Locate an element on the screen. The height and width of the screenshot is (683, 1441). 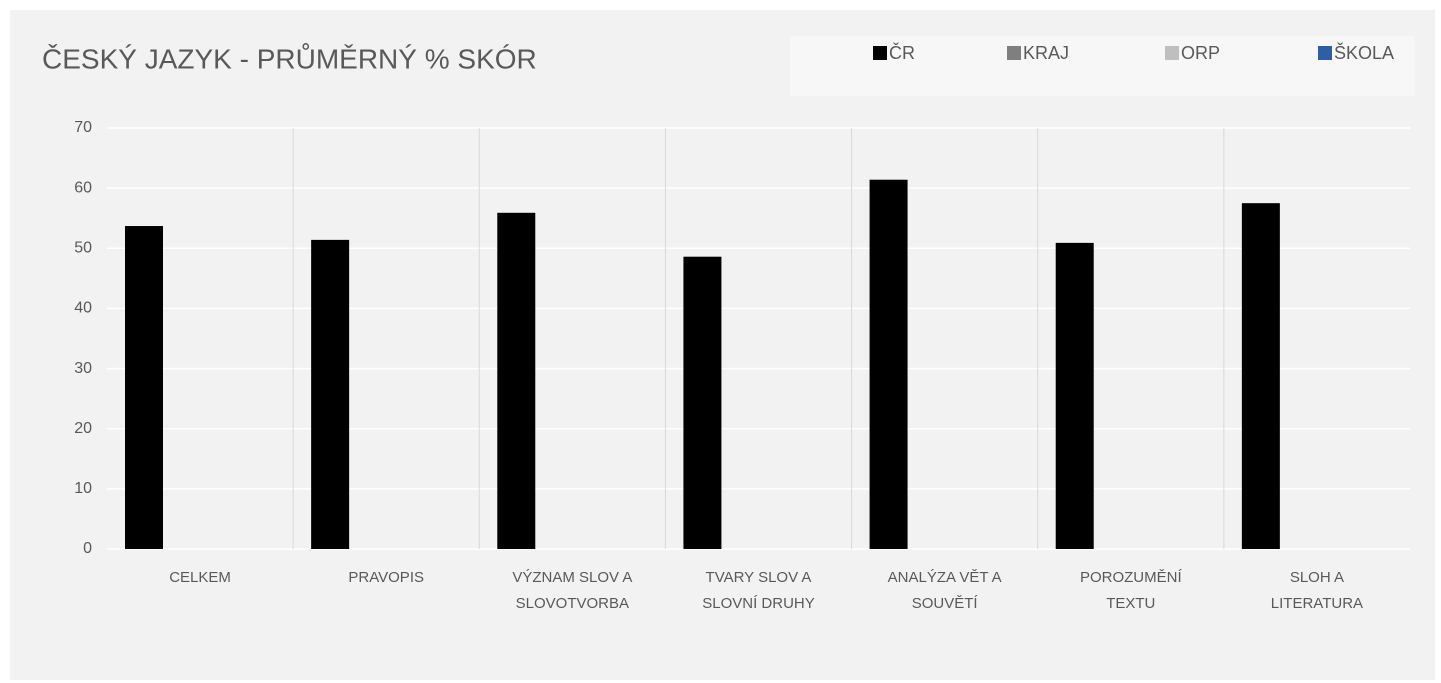
y-tick-label: 10 is located at coordinates (83, 488).